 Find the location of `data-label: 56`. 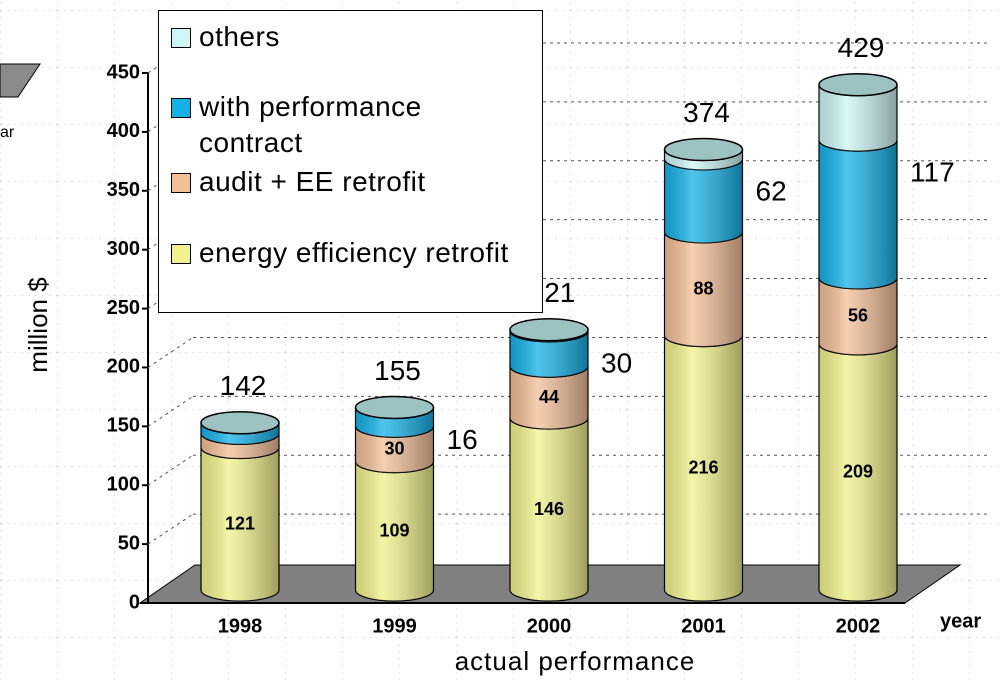

data-label: 56 is located at coordinates (858, 316).